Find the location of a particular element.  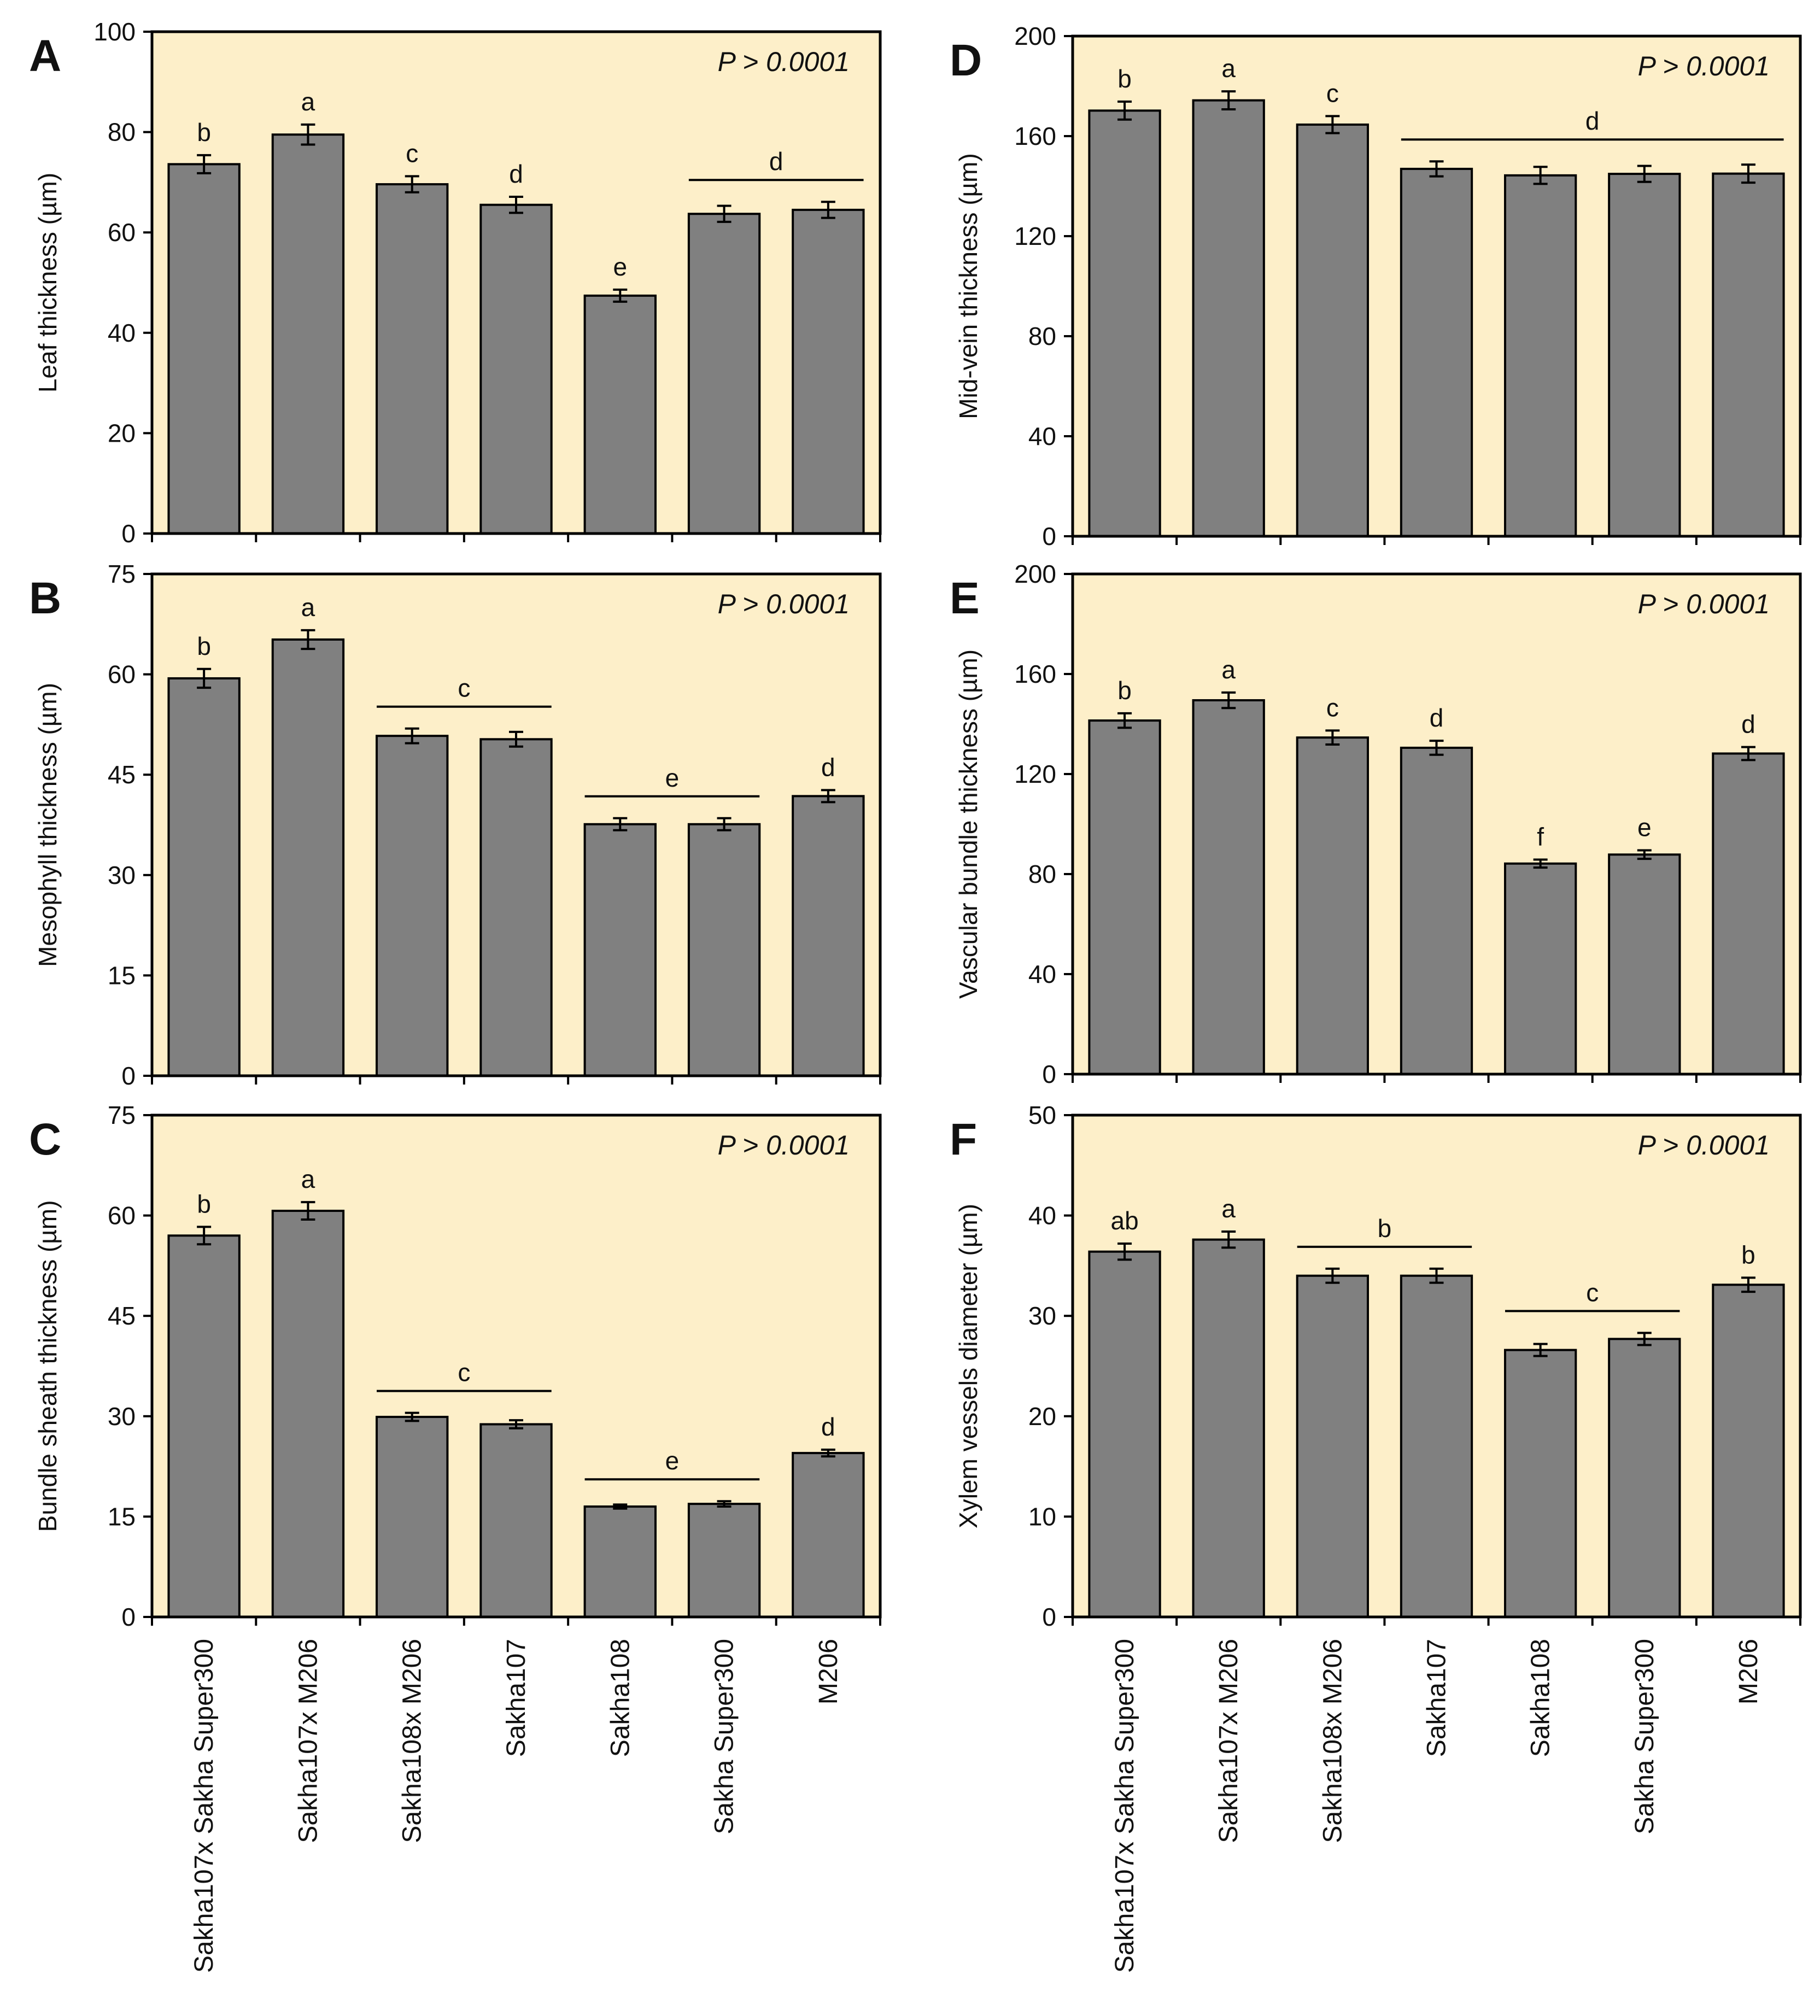

category-label-f-6: Sakha Super300 is located at coordinates (1644, 1737).